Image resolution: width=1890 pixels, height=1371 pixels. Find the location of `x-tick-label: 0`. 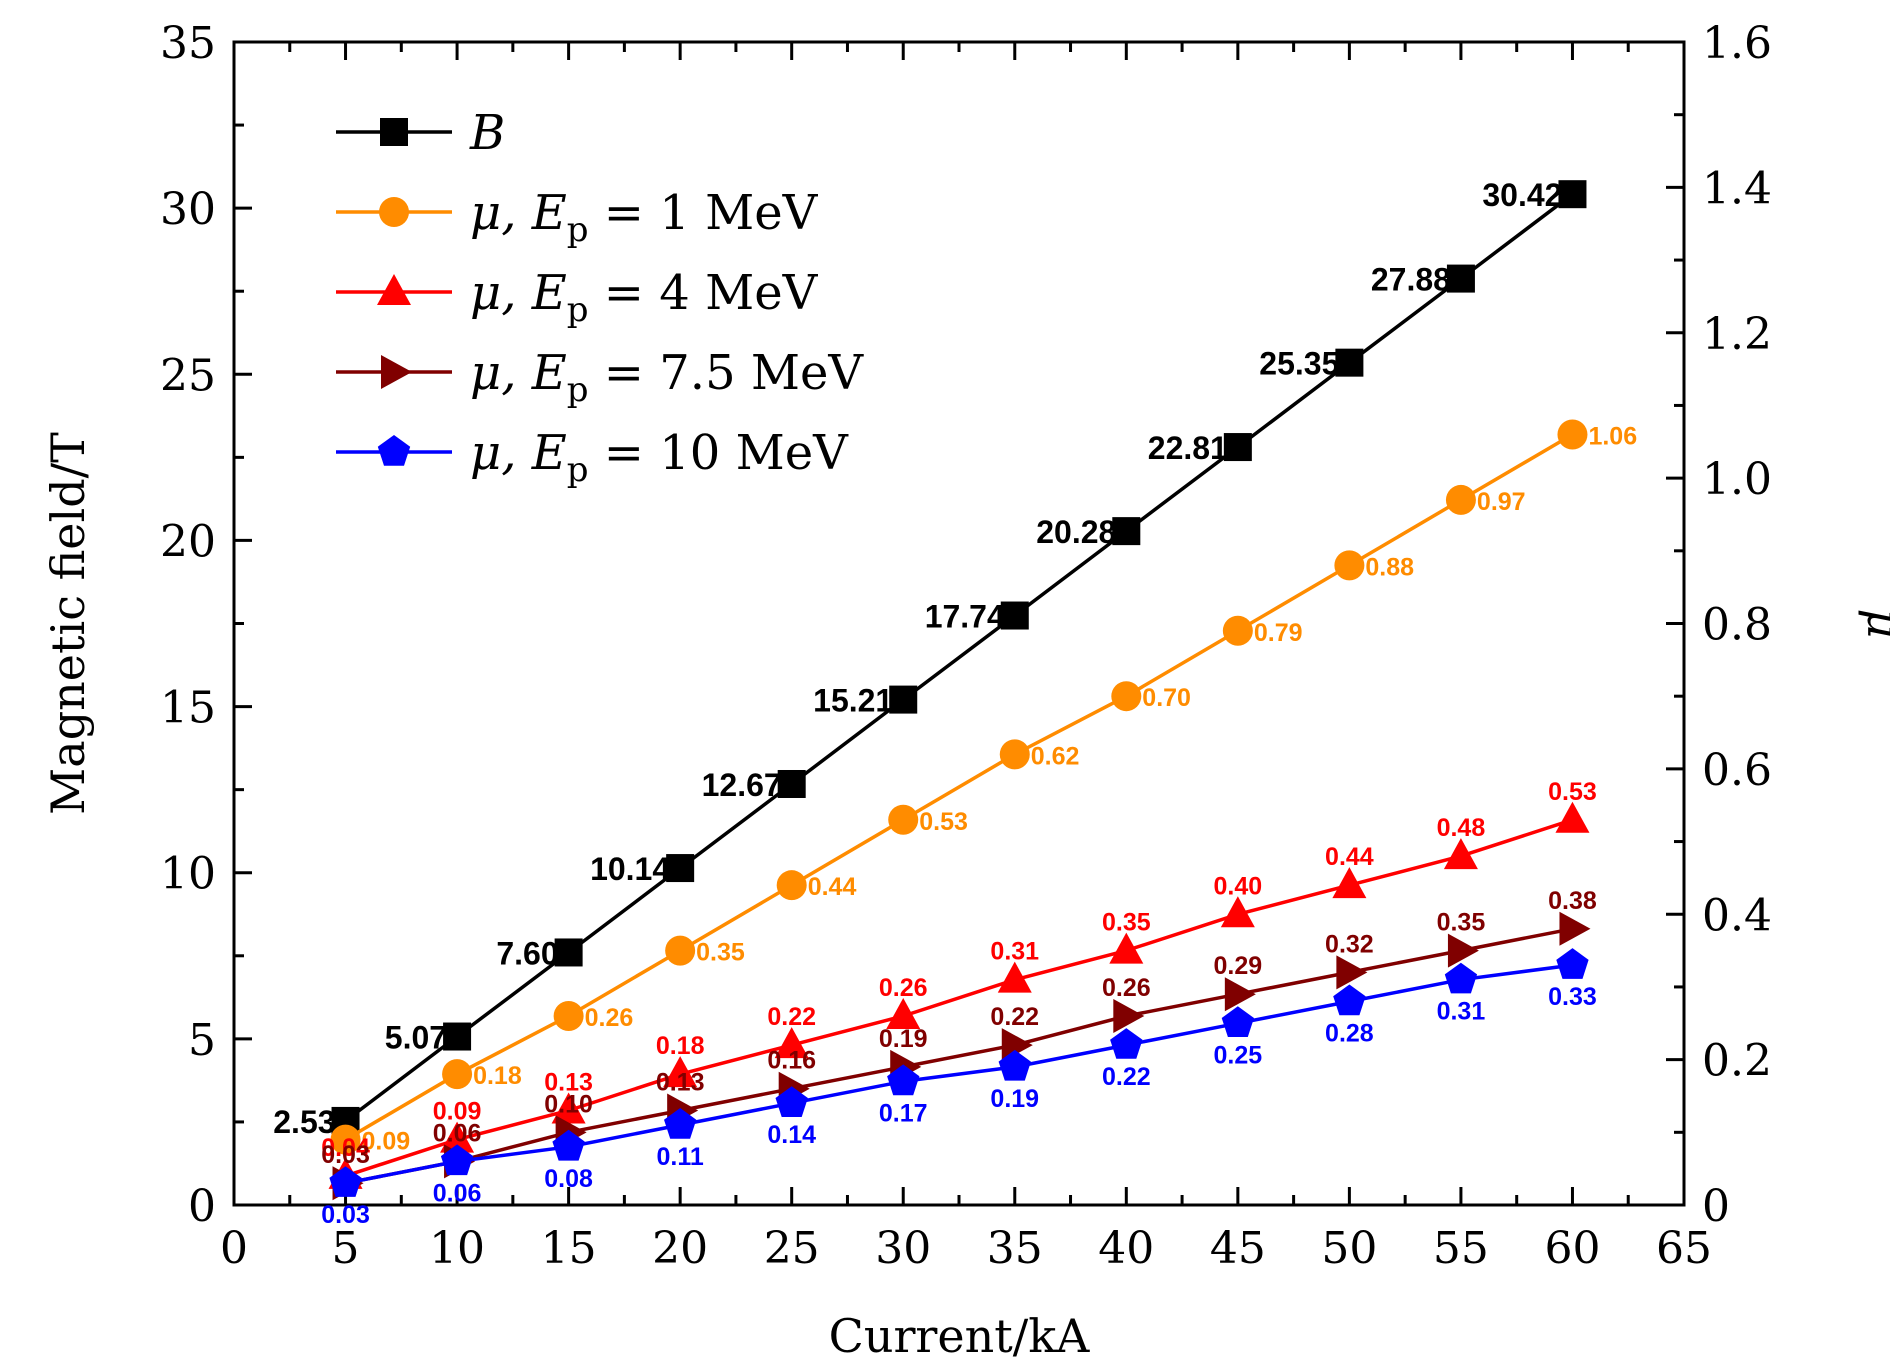

x-tick-label: 0 is located at coordinates (234, 1248).